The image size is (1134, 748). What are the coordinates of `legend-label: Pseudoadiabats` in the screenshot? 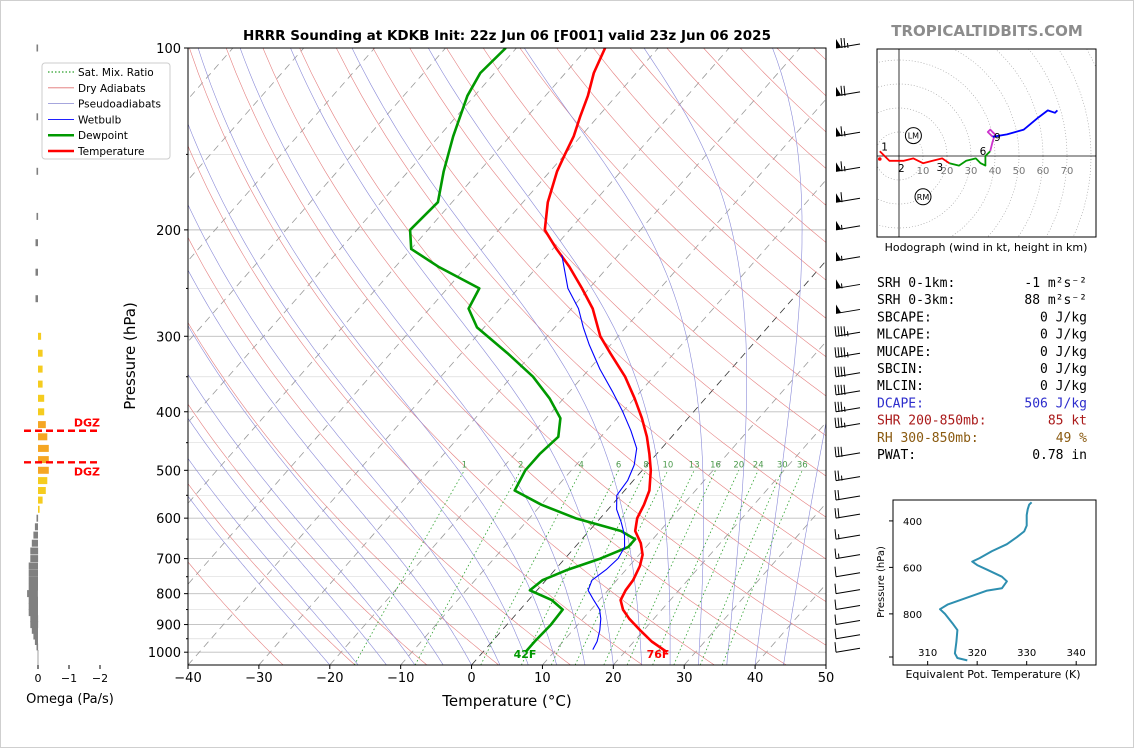 It's located at (119, 105).